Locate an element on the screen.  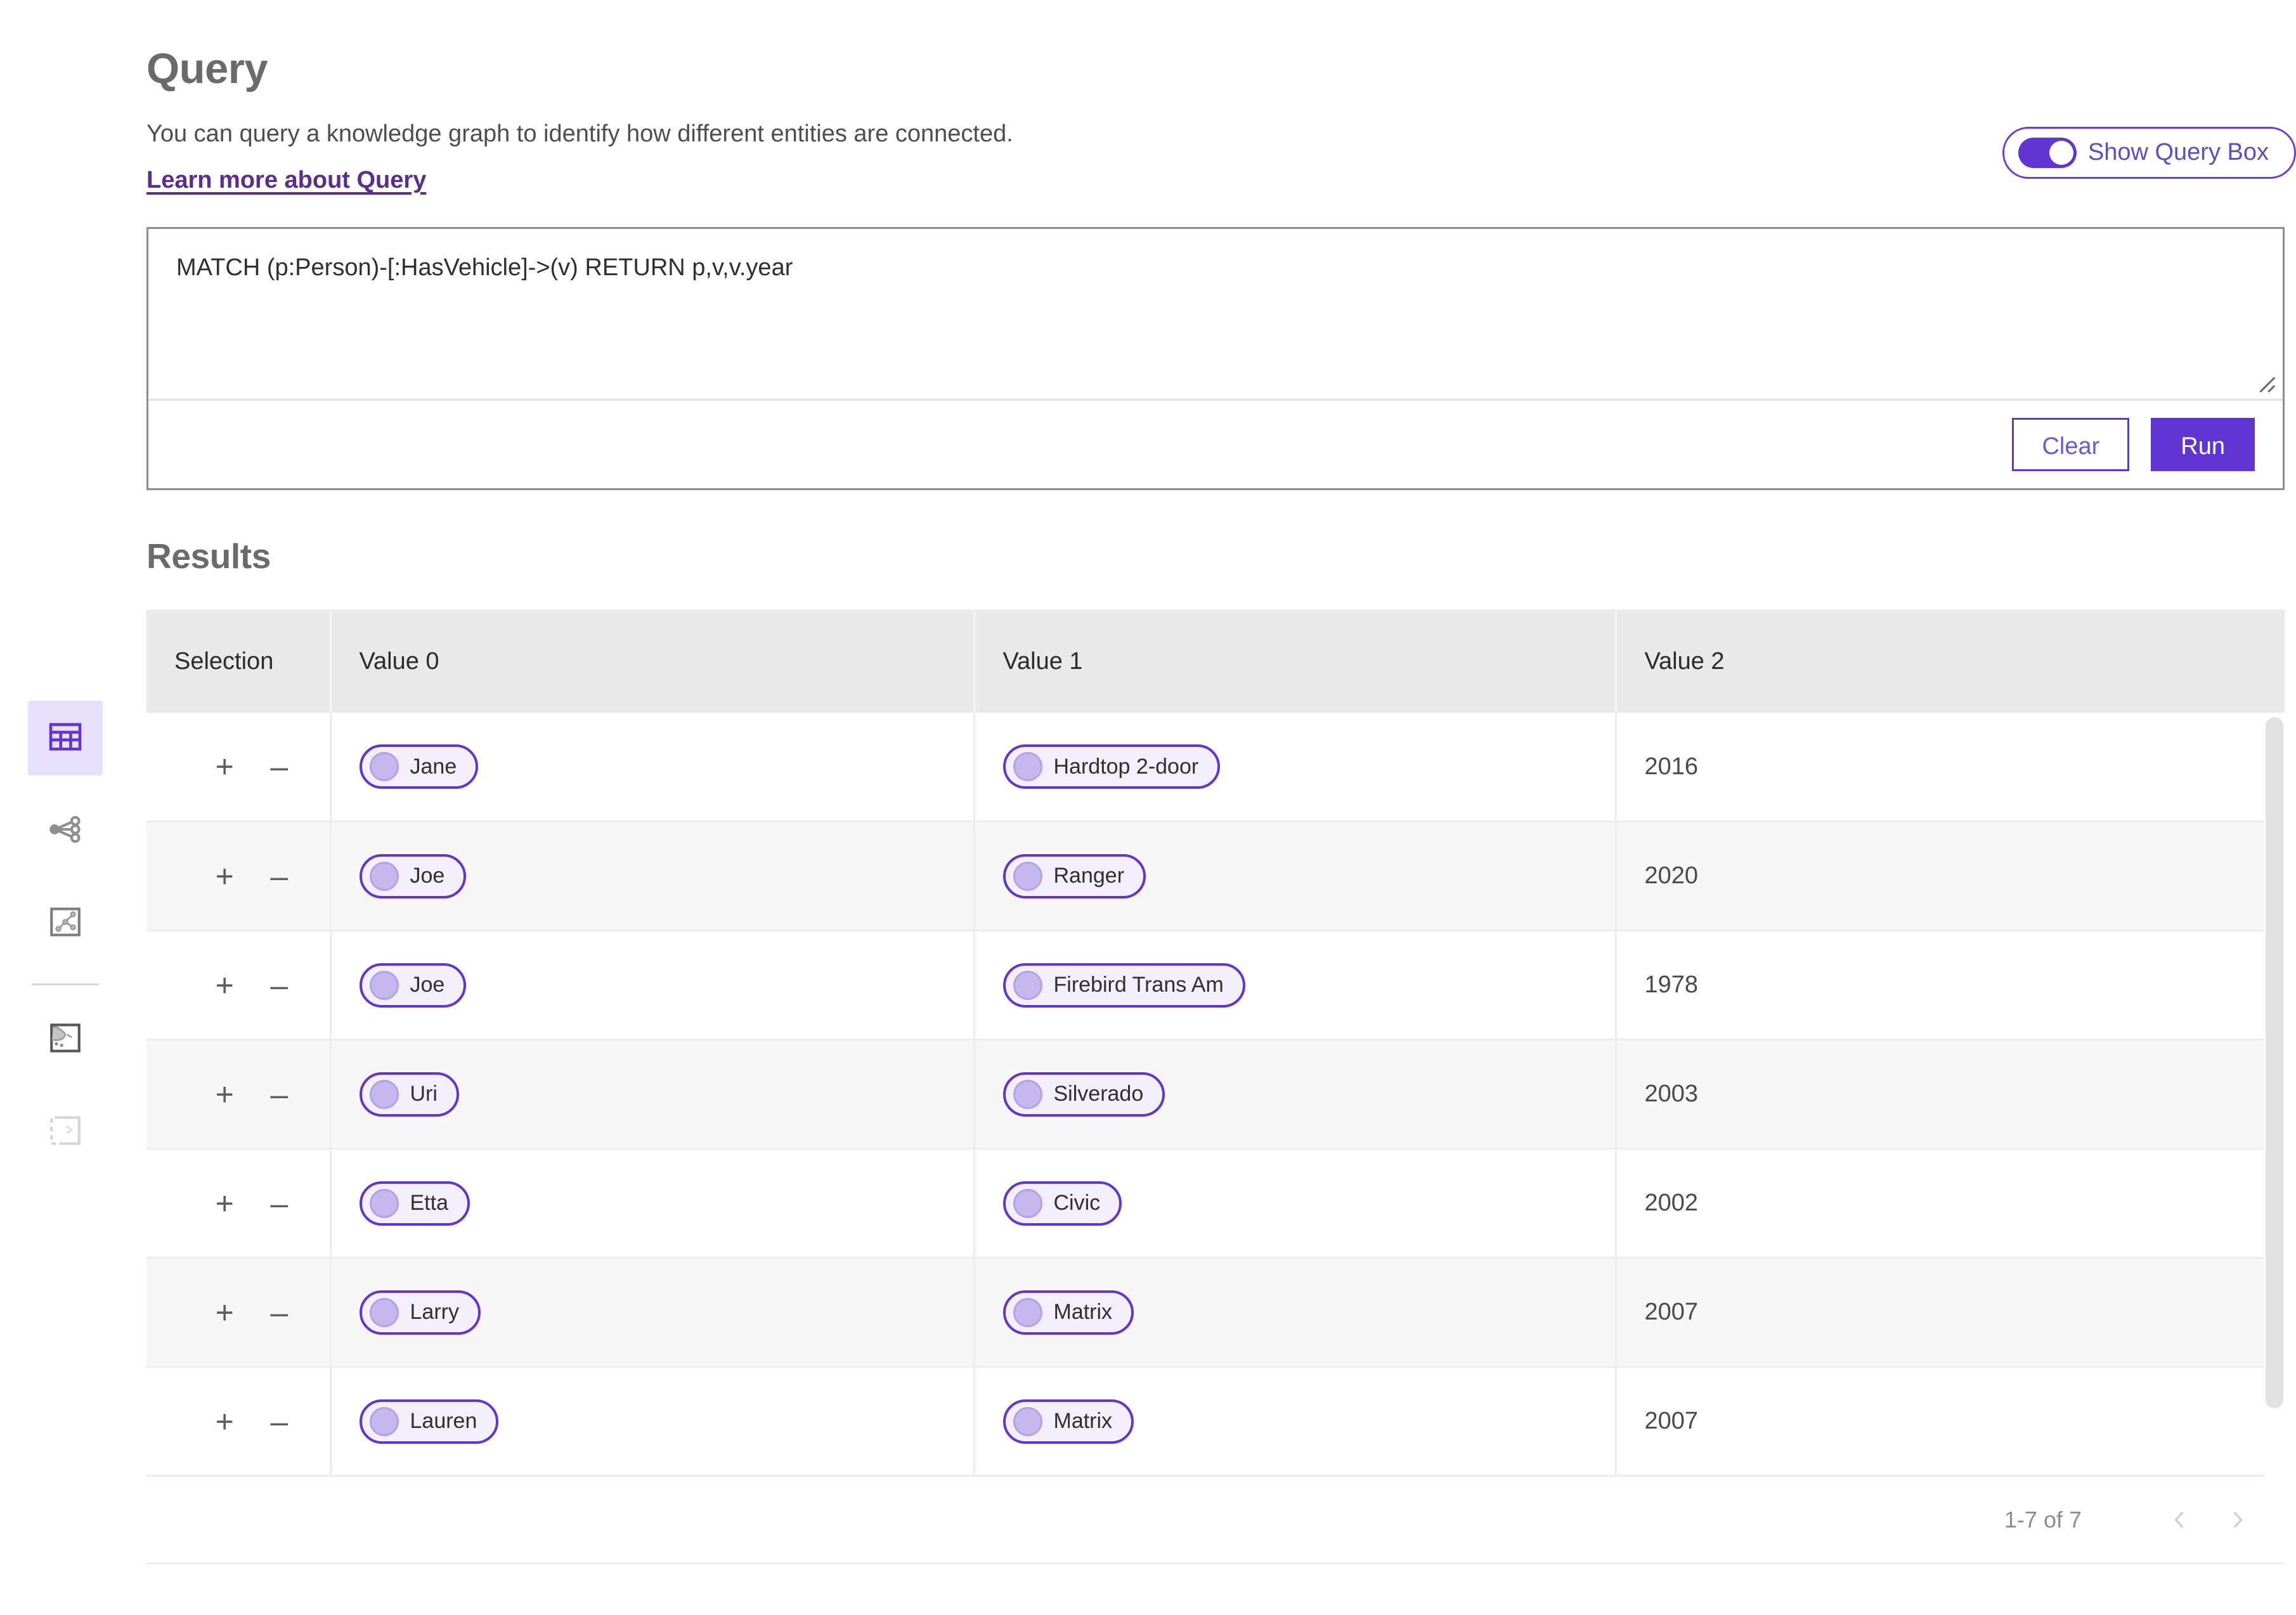
table-row: + – Joe Ranger 2020 is located at coordinates (1215, 876).